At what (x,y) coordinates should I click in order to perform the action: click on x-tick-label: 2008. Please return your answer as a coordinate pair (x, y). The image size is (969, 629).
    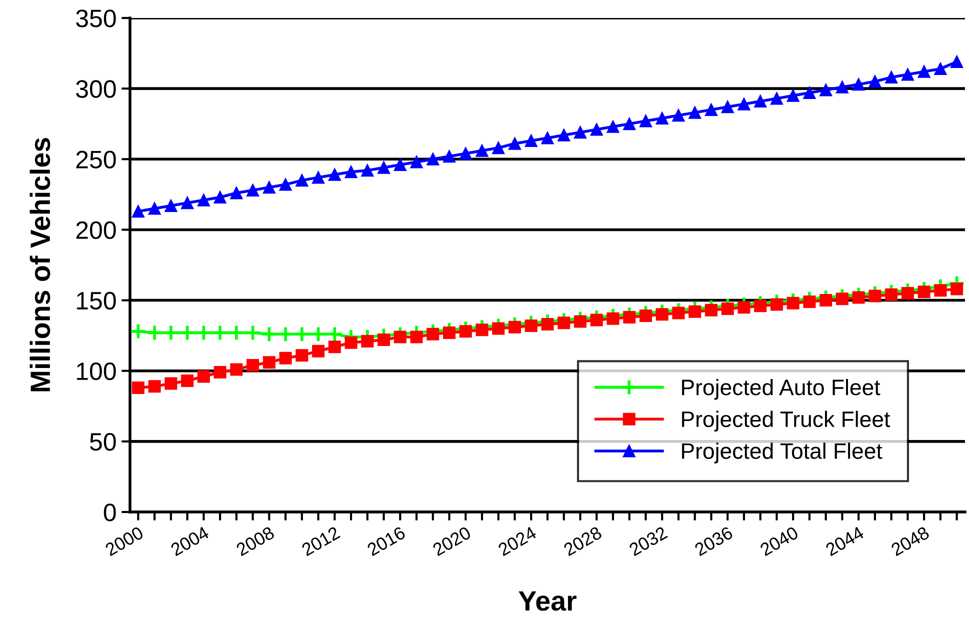
    Looking at the image, I should click on (255, 541).